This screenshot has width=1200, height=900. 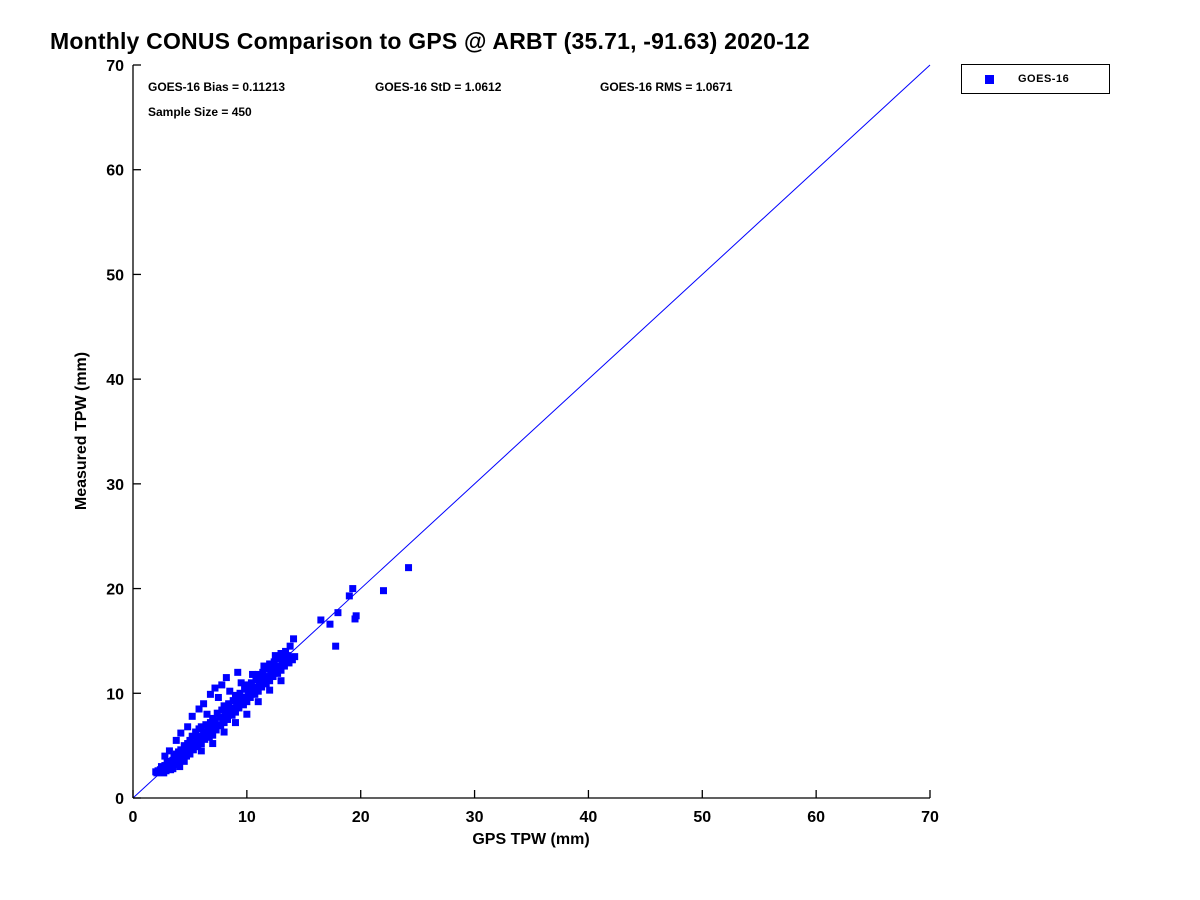 What do you see at coordinates (702, 817) in the screenshot?
I see `x-tick-label: 50` at bounding box center [702, 817].